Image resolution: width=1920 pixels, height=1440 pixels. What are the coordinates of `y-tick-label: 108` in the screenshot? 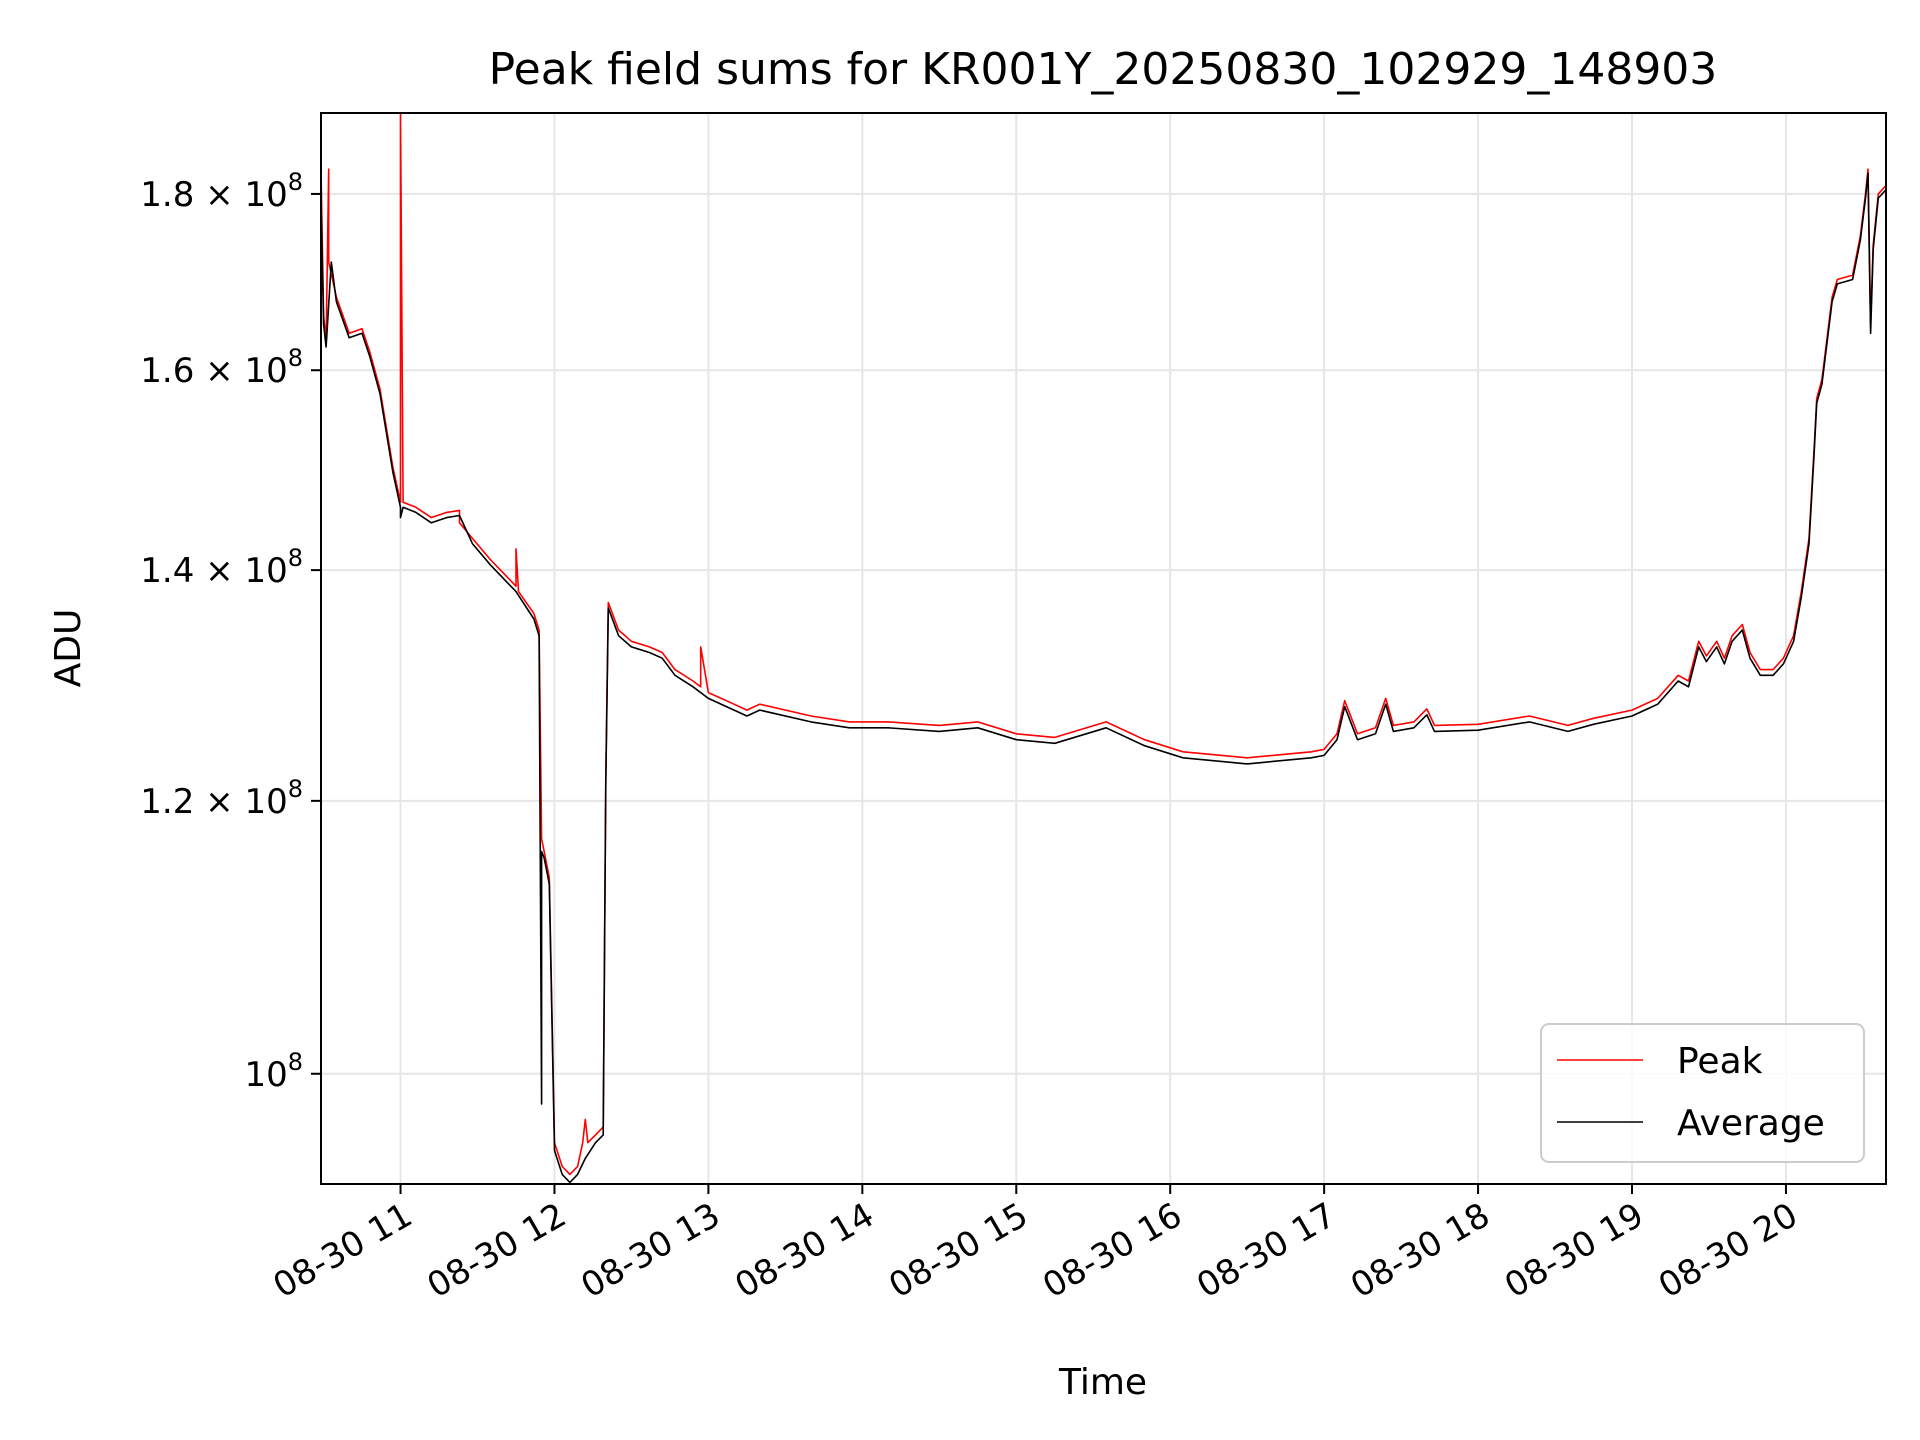 It's located at (273, 1071).